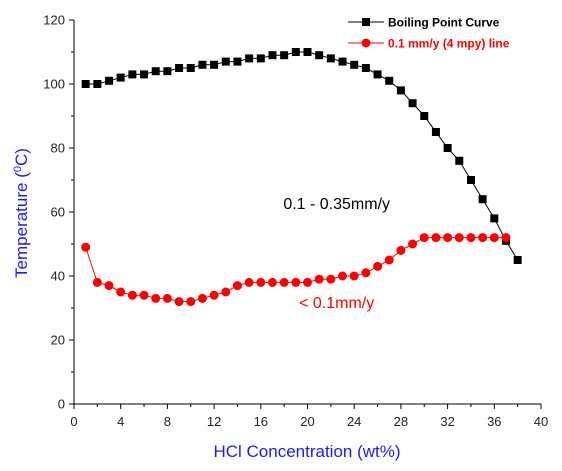 The height and width of the screenshot is (471, 562). I want to click on x-tick-label: 28, so click(401, 421).